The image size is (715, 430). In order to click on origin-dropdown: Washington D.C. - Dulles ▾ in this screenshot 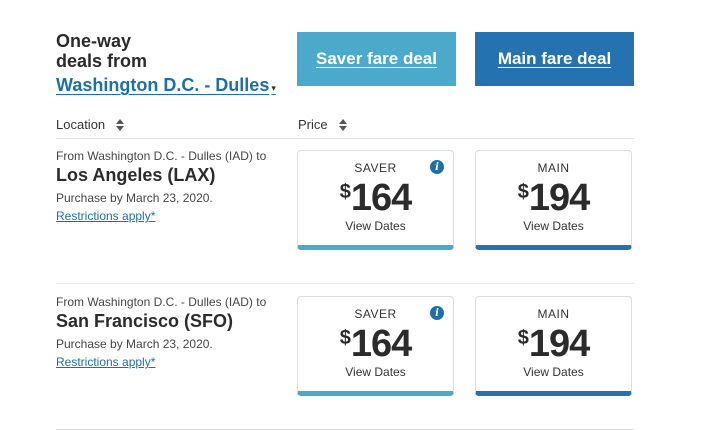, I will do `click(166, 85)`.